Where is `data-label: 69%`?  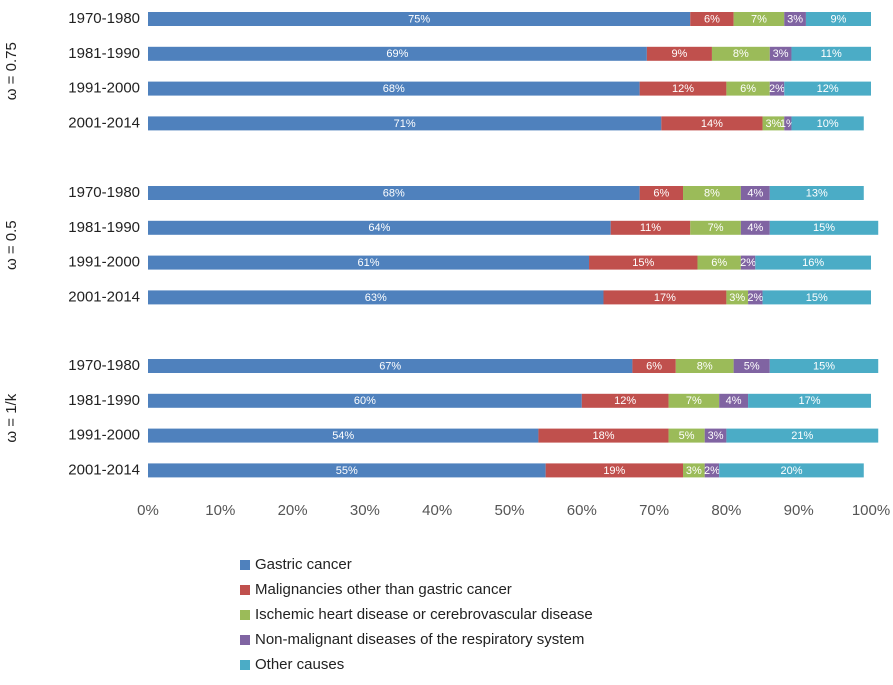 data-label: 69% is located at coordinates (397, 54).